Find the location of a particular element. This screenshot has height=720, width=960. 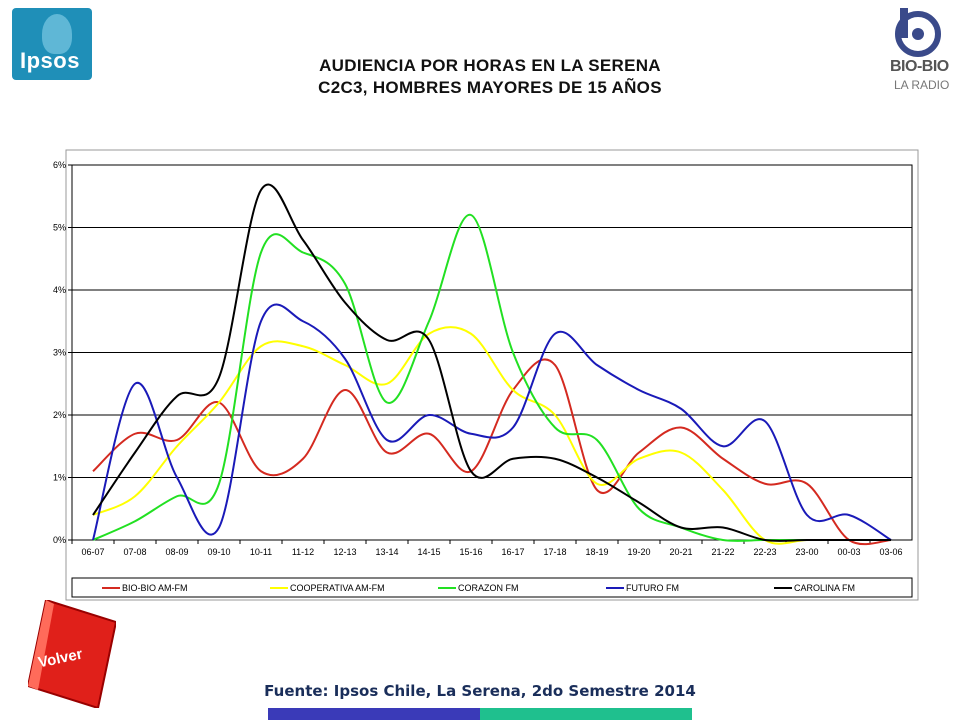

y-tick-label: 4% is located at coordinates (59, 290).